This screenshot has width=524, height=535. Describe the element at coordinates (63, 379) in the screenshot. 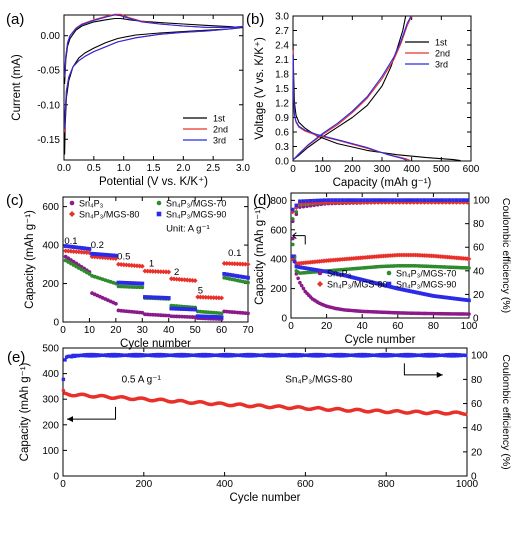

I see `ce-point` at that location.